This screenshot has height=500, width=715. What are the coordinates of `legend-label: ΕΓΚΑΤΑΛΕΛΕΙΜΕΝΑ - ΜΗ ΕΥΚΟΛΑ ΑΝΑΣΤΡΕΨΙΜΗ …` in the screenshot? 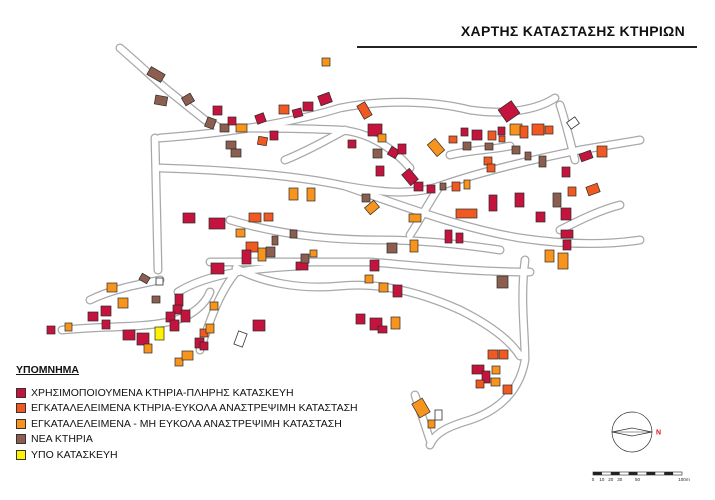 It's located at (186, 423).